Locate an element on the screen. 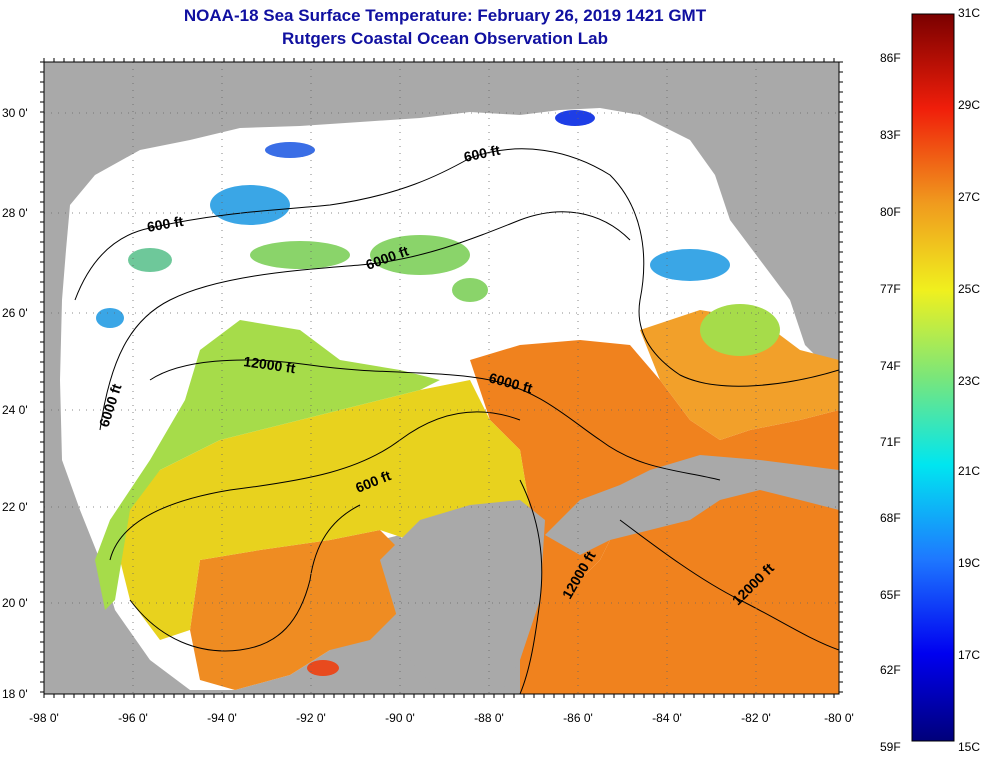 The width and height of the screenshot is (992, 761). colorbar-f-label: 86F is located at coordinates (890, 58).